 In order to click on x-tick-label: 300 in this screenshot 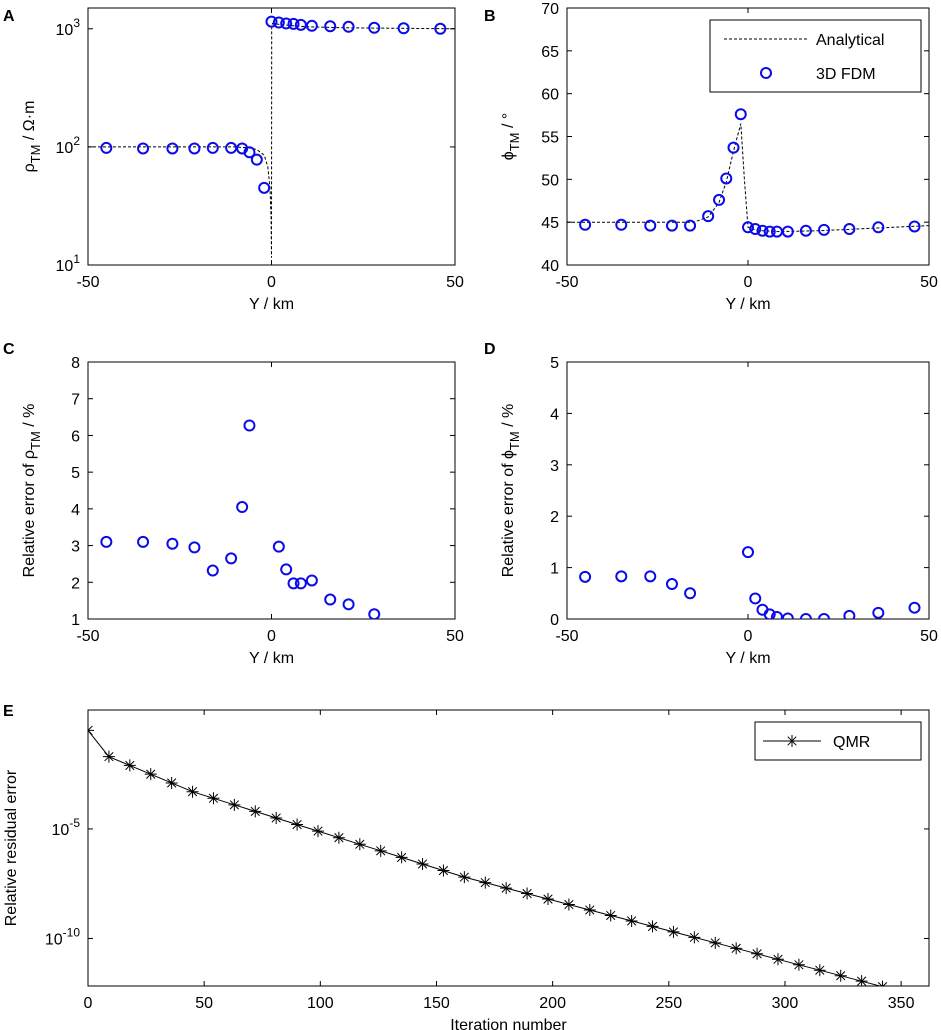, I will do `click(785, 1003)`.